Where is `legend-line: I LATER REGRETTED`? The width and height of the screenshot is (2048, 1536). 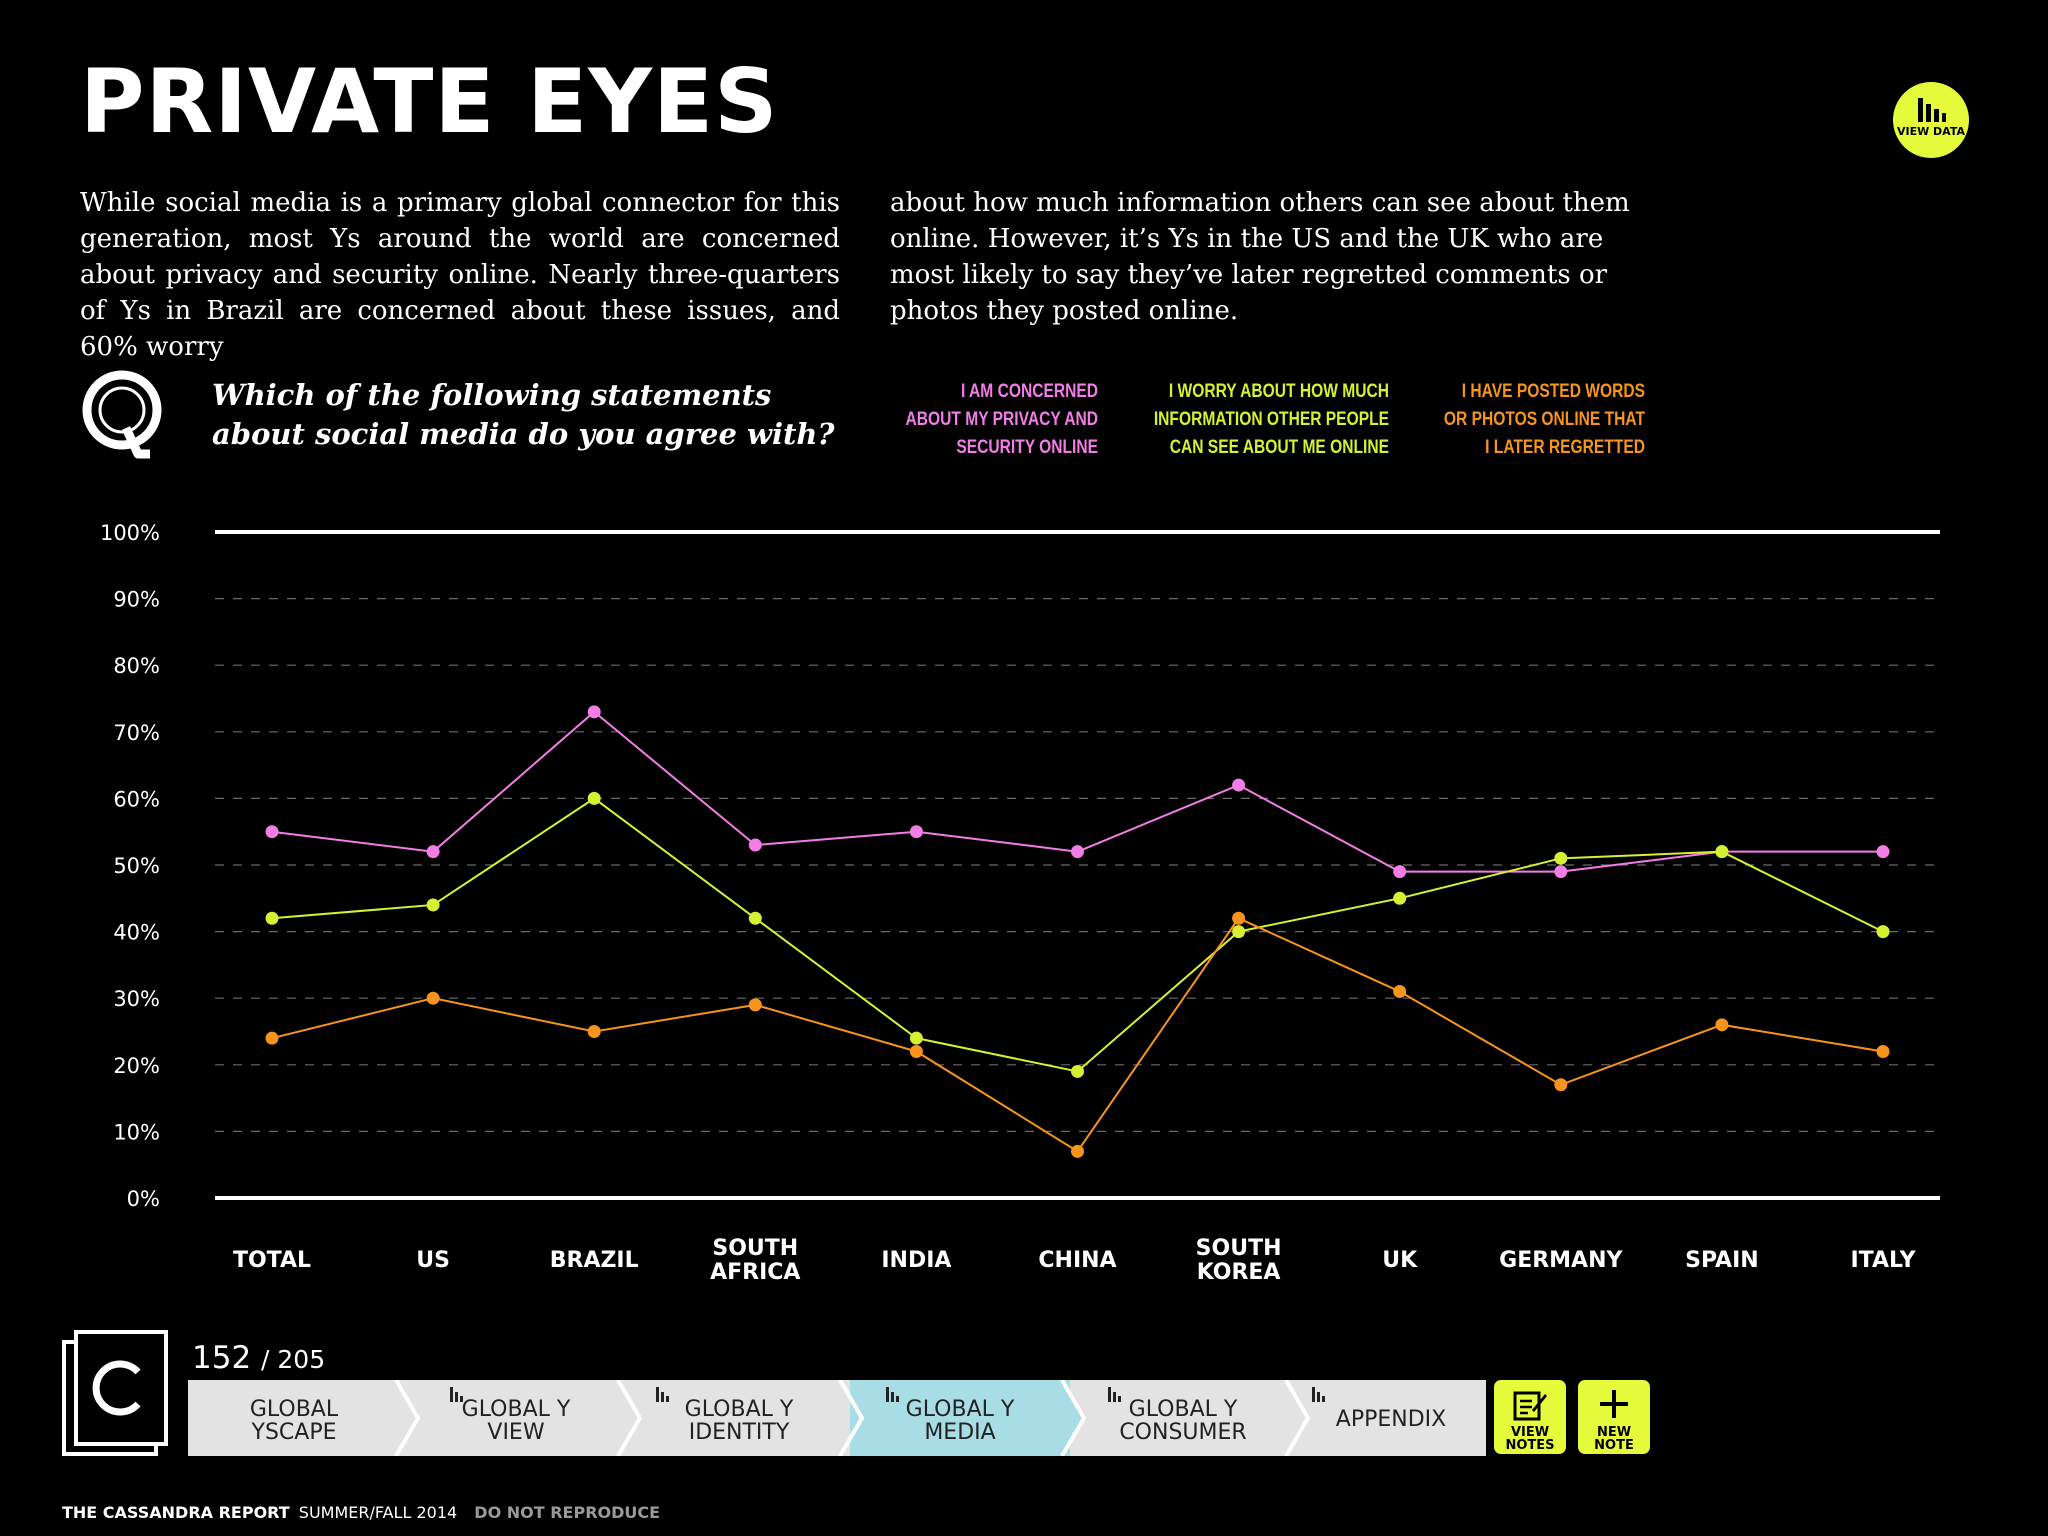 legend-line: I LATER REGRETTED is located at coordinates (1565, 447).